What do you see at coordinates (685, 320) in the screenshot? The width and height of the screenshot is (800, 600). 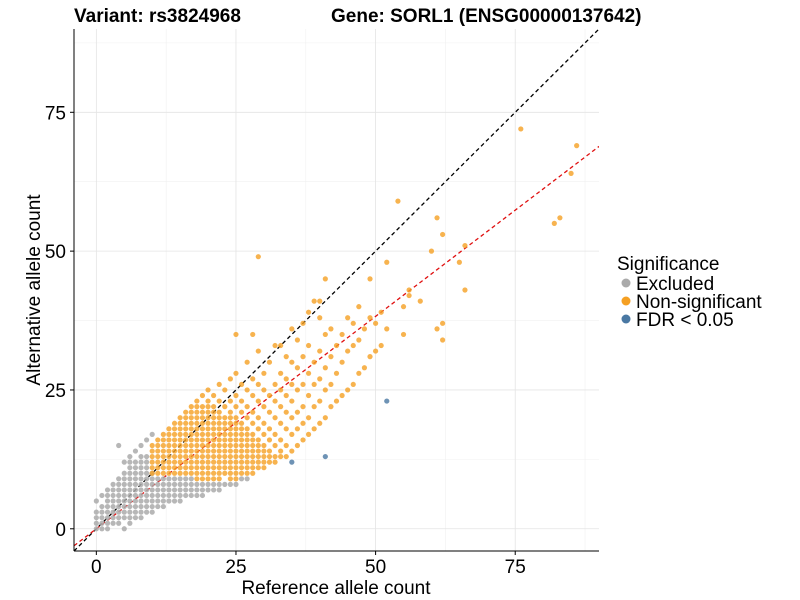 I see `legend-label-fdr: FDR < 0.05` at bounding box center [685, 320].